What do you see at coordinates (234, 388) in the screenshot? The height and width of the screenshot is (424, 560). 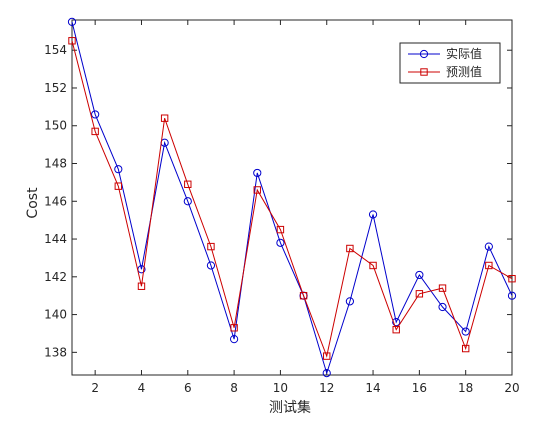 I see `x-tick-label: 8` at bounding box center [234, 388].